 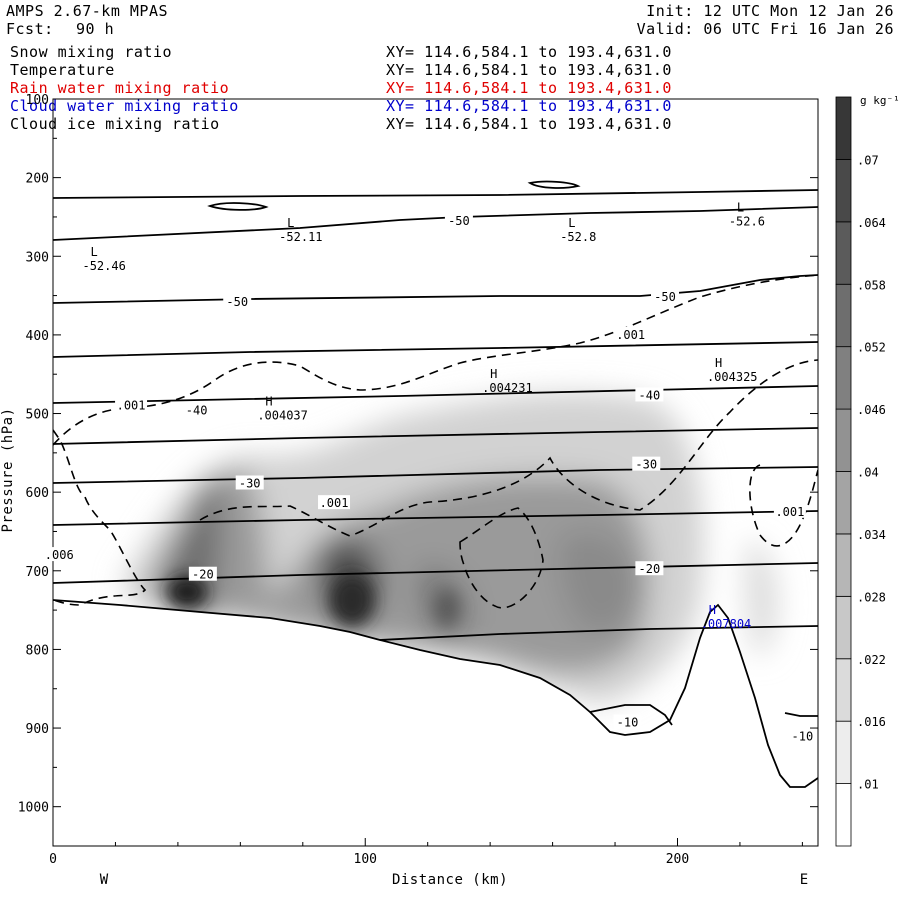 What do you see at coordinates (868, 785) in the screenshot?
I see `colorbar-label: .01` at bounding box center [868, 785].